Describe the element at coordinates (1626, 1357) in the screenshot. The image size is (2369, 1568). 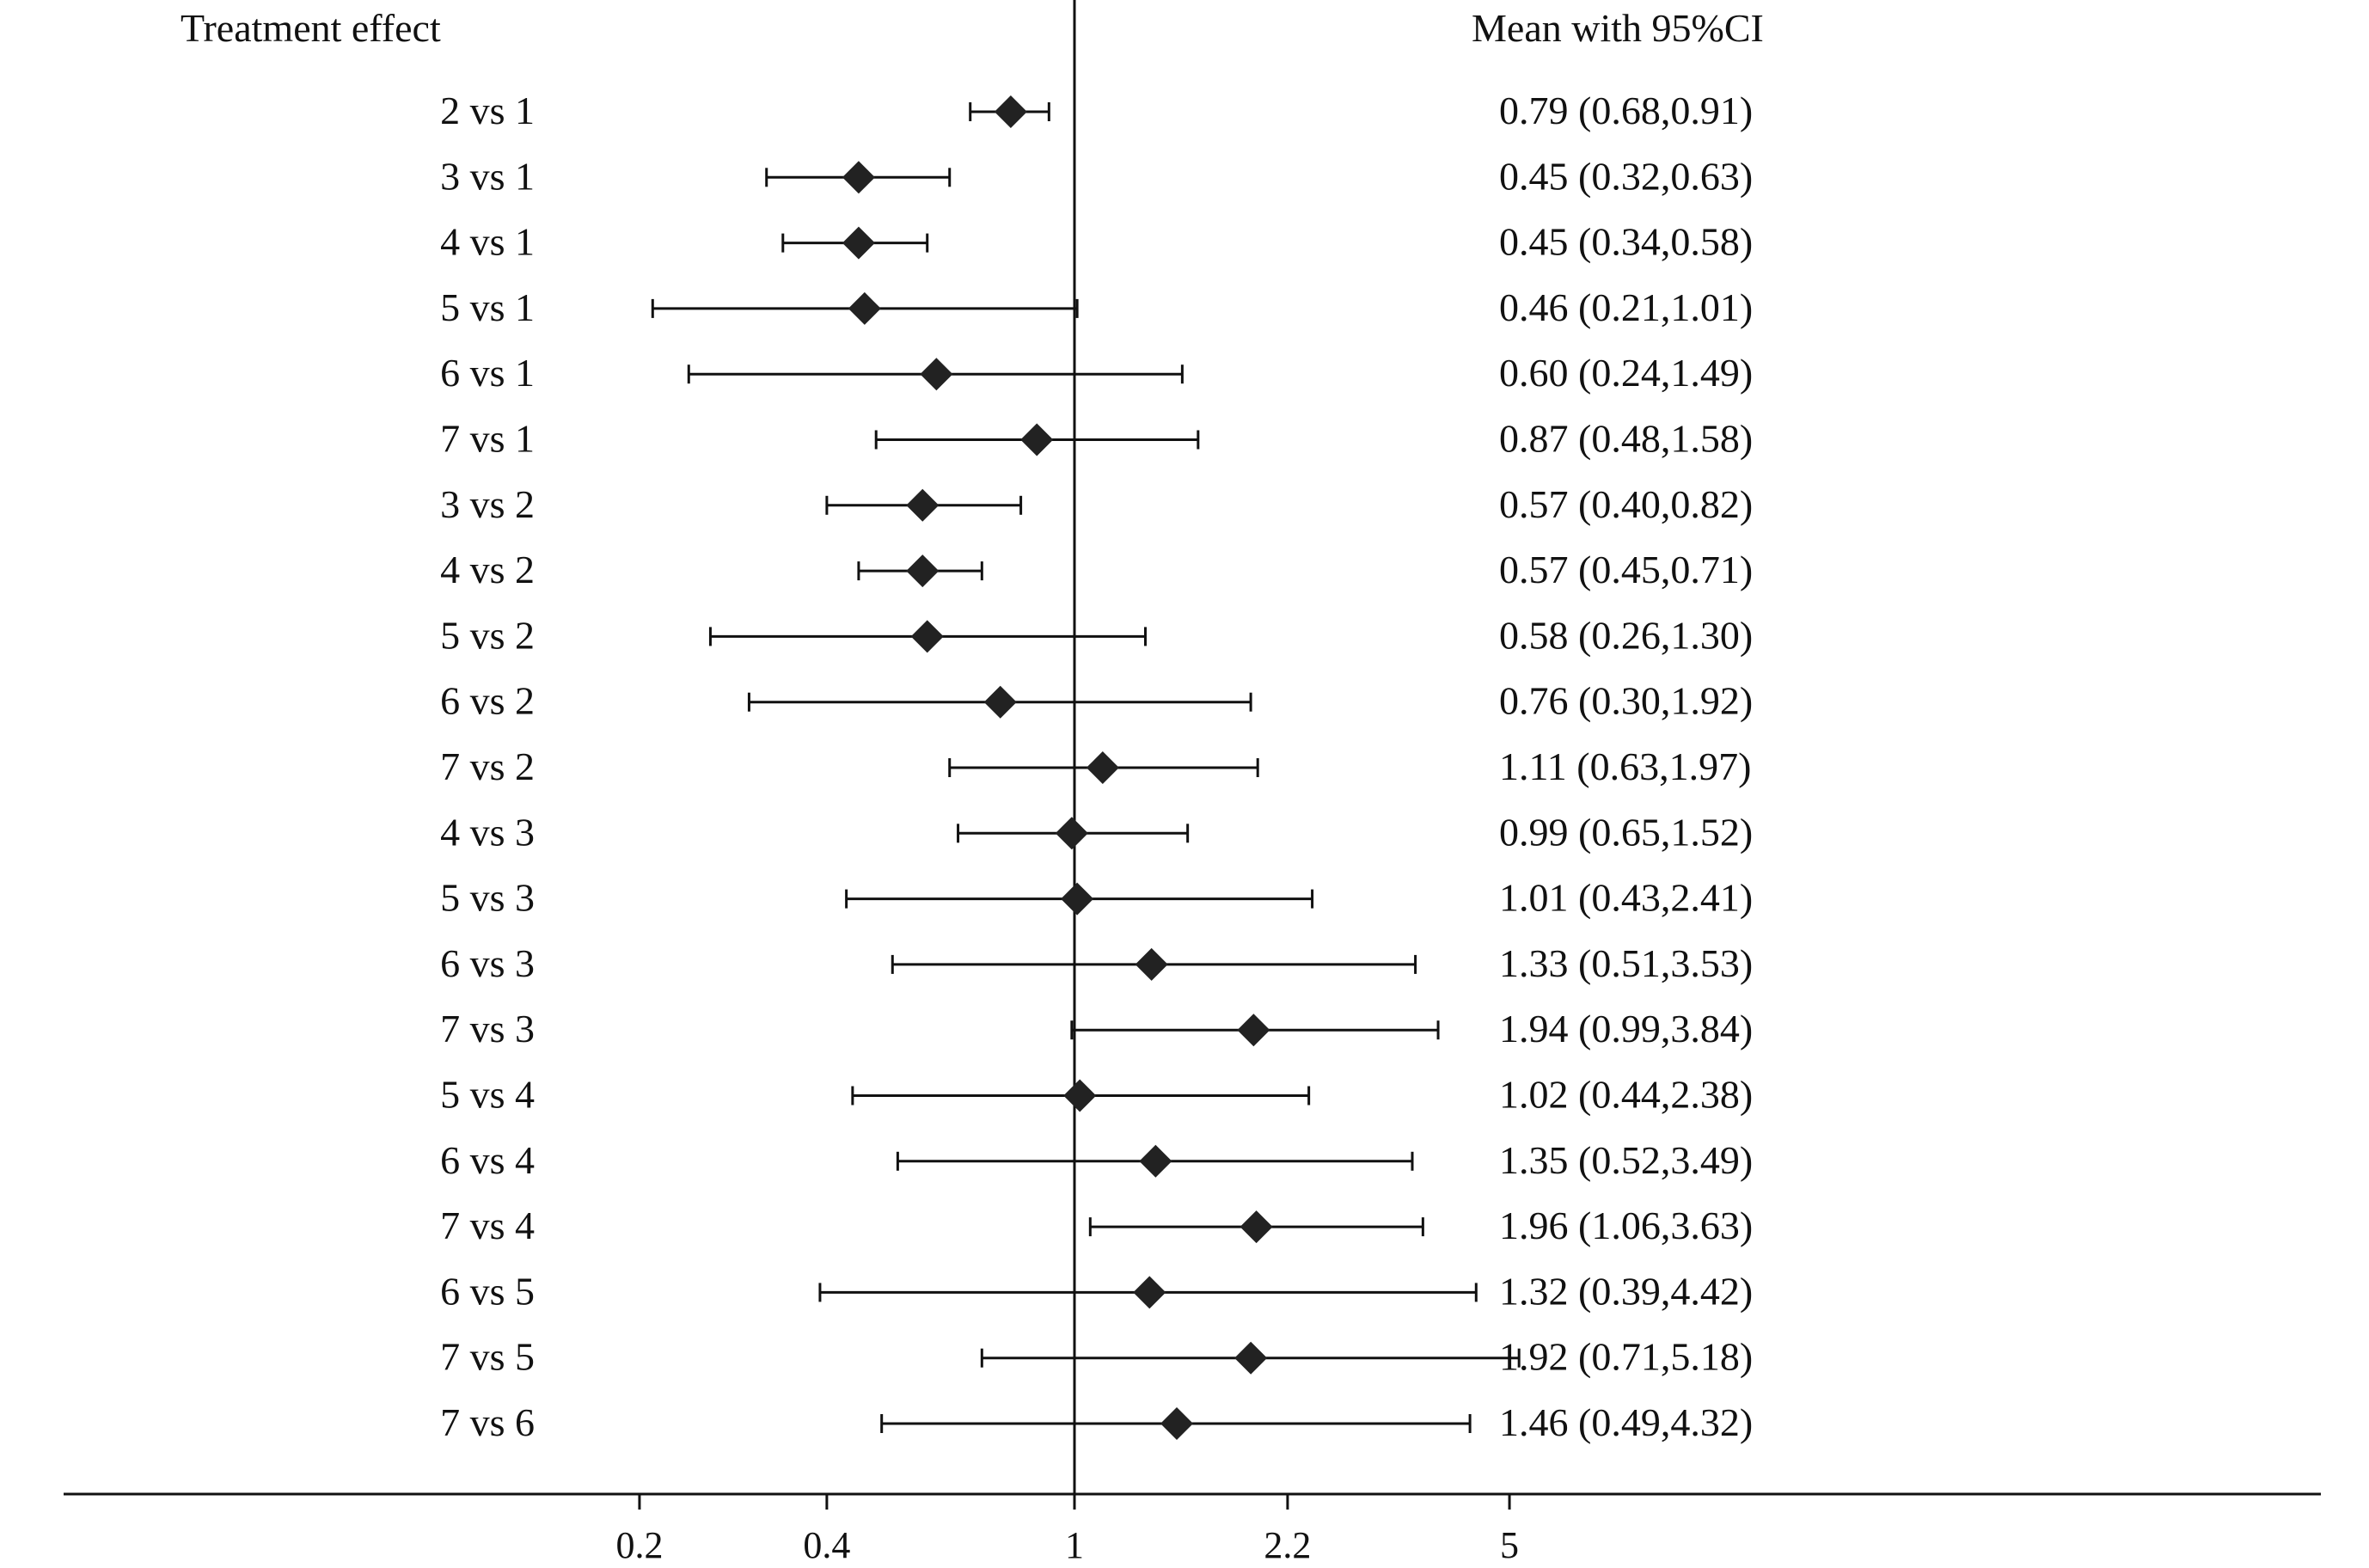
I see `row-value: 1.92 (0.71,5.18)` at that location.